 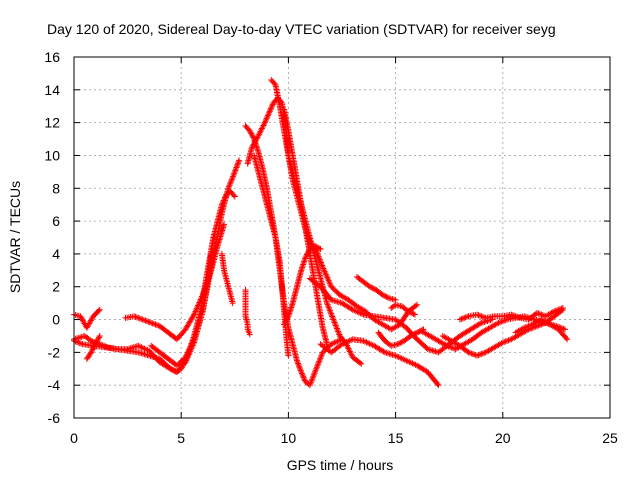 I want to click on y-tick-label: -4, so click(x=54, y=385).